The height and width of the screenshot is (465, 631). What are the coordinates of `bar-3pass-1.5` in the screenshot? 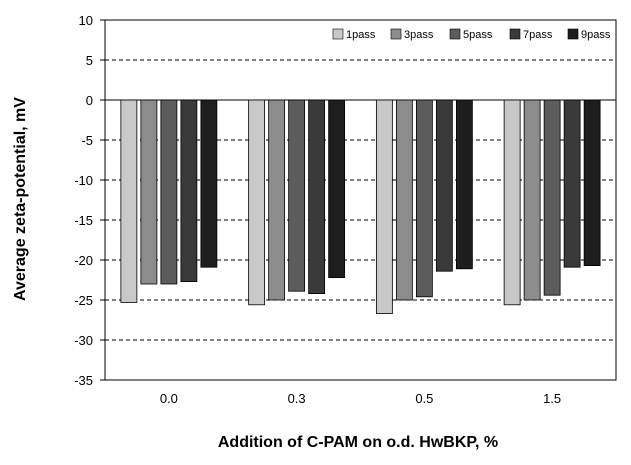 It's located at (532, 200).